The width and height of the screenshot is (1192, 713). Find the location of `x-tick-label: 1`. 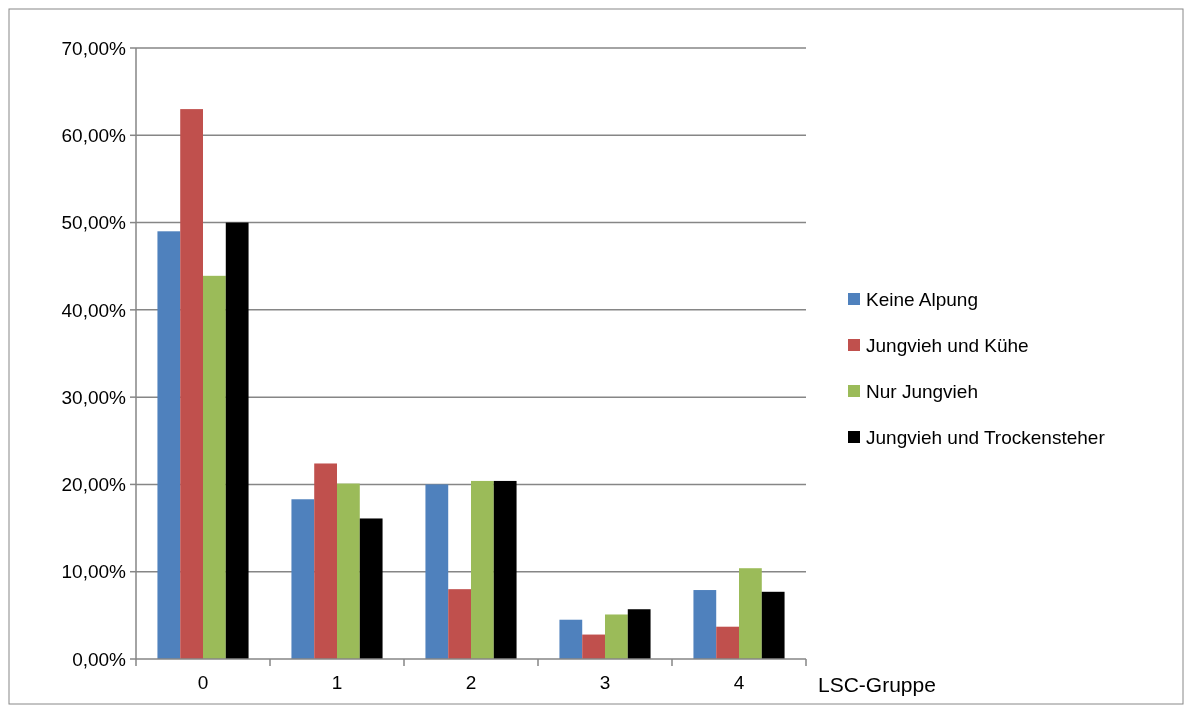

x-tick-label: 1 is located at coordinates (337, 682).